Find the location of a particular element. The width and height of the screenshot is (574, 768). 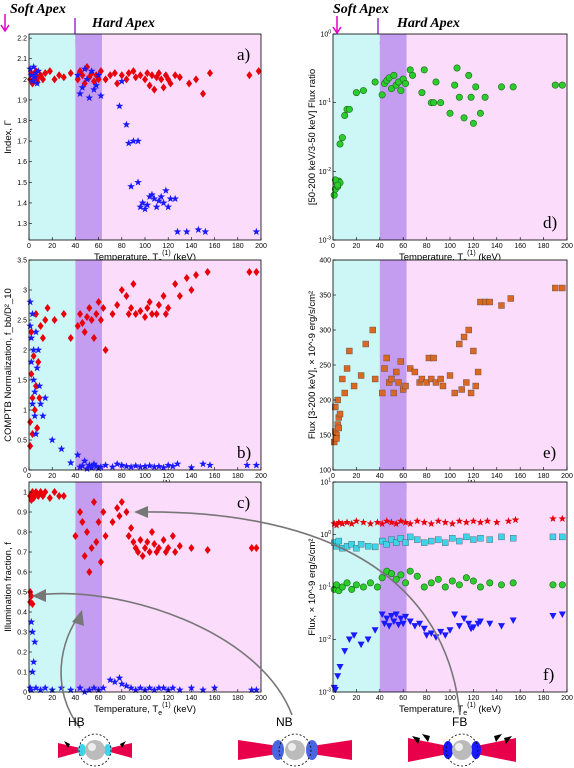

x-tick-label: 200 is located at coordinates (567, 698).